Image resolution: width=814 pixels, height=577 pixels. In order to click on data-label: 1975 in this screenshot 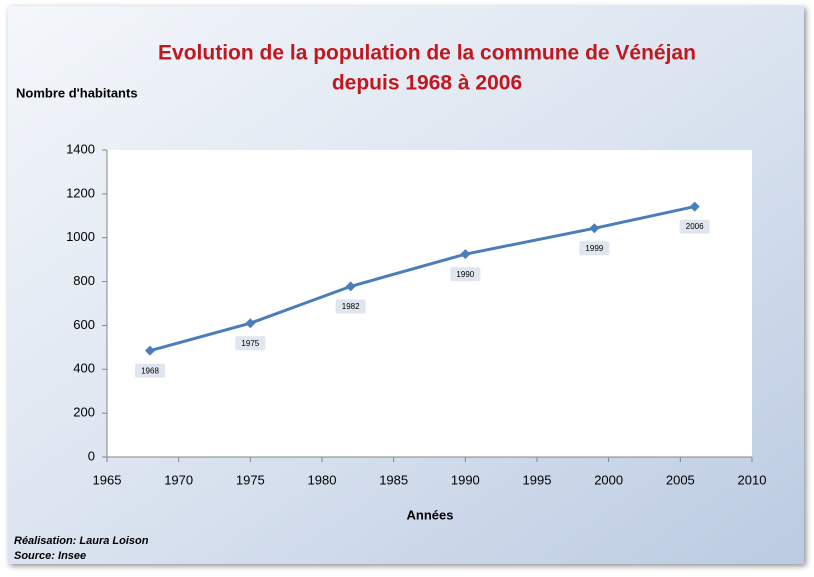, I will do `click(250, 343)`.